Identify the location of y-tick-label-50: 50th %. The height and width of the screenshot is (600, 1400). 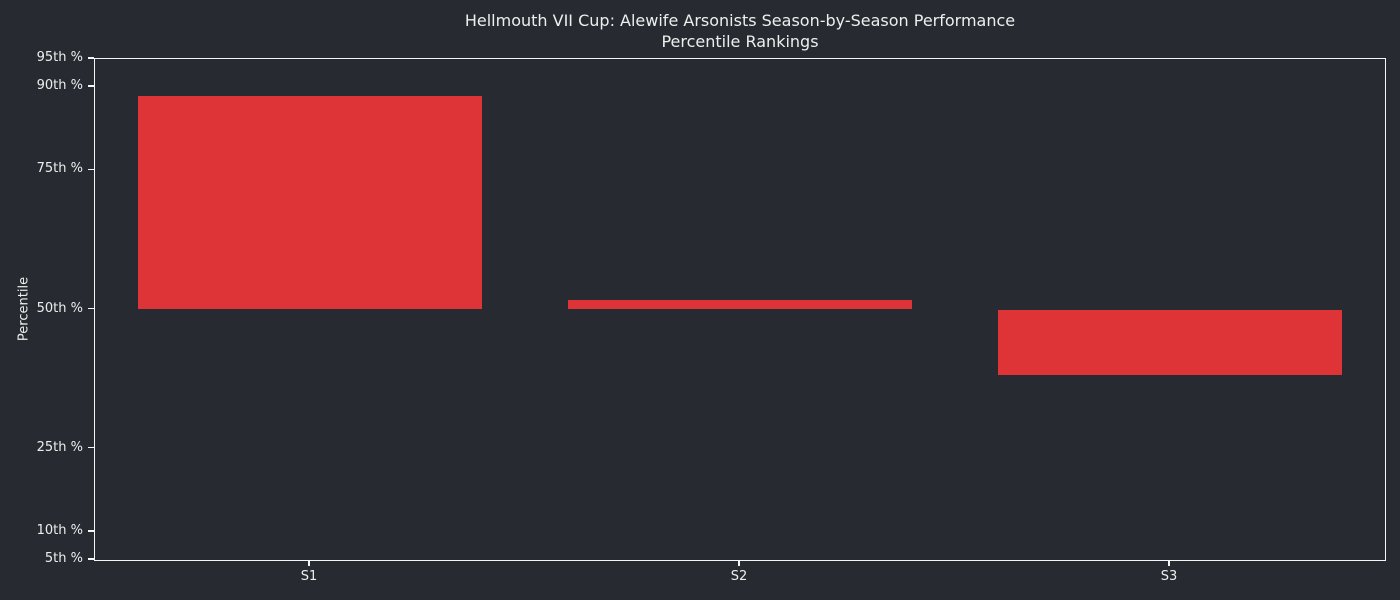
(59, 308).